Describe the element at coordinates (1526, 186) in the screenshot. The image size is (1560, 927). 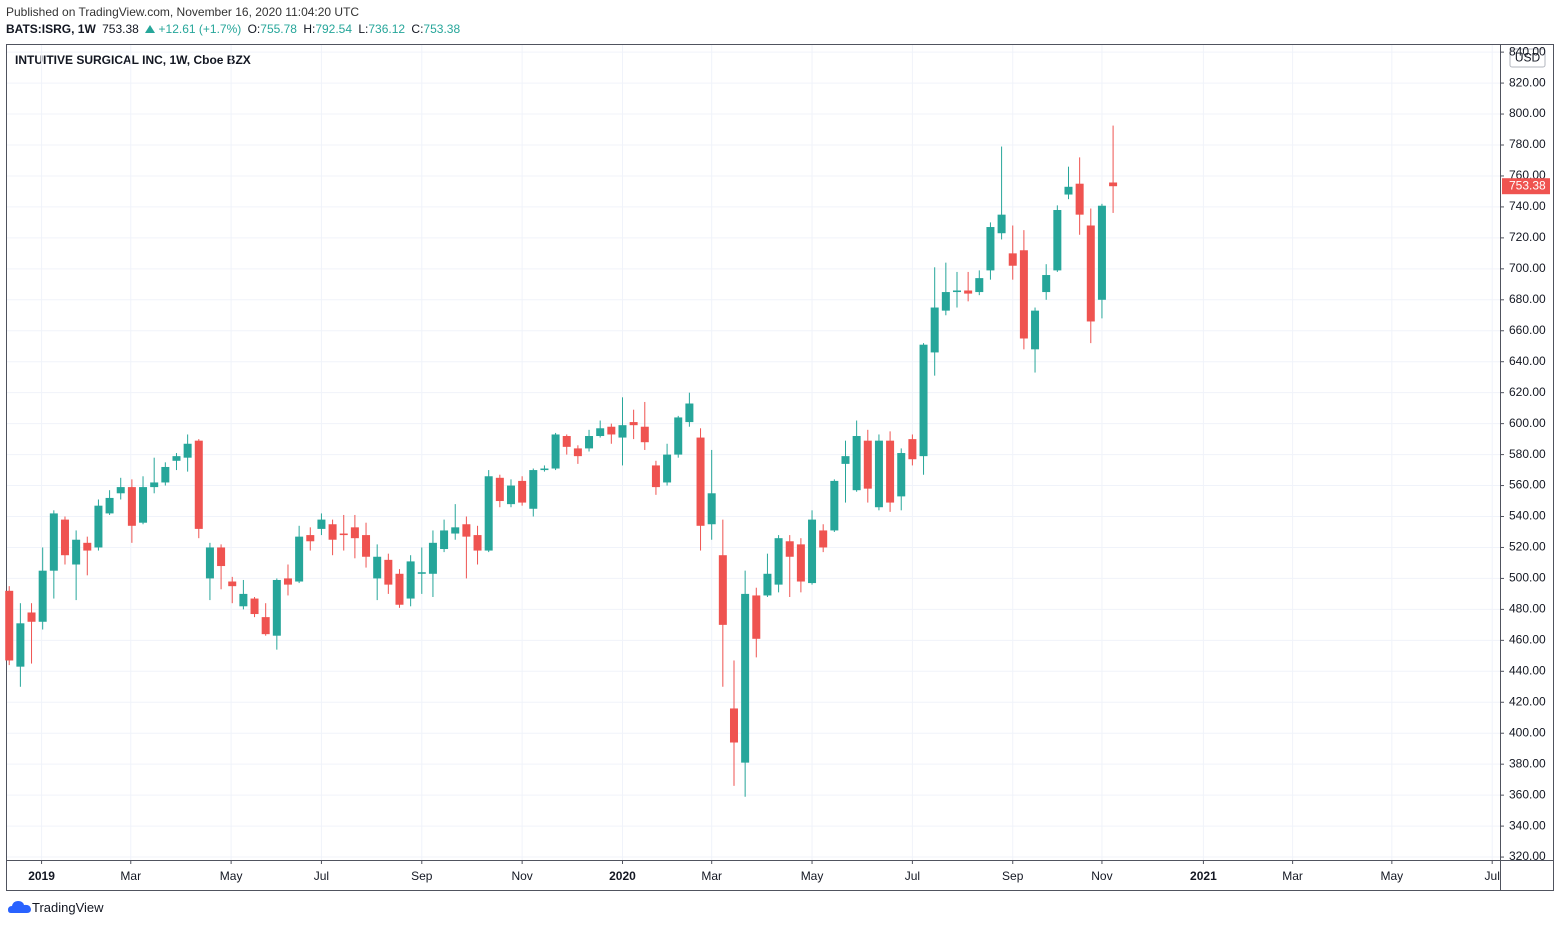
I see `last-price-tag` at that location.